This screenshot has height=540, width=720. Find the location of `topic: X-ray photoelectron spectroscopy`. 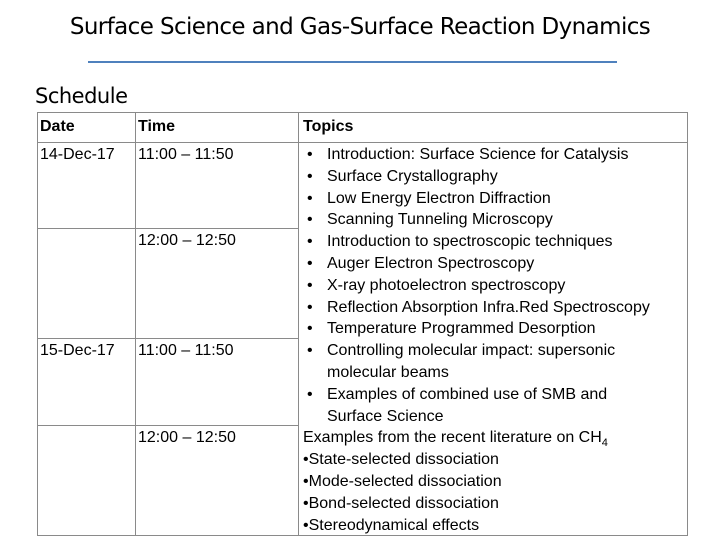

topic: X-ray photoelectron spectroscopy is located at coordinates (495, 286).